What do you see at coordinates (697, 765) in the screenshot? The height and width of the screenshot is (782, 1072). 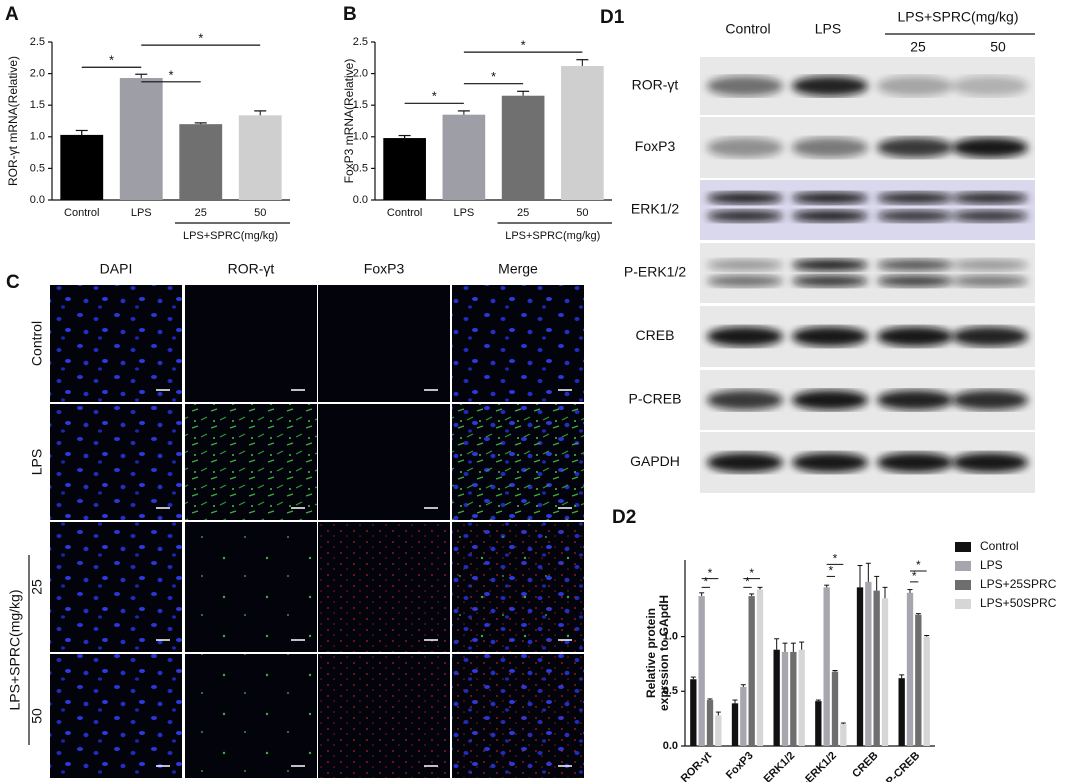 I see `x-tick-label: ROR-γt` at bounding box center [697, 765].